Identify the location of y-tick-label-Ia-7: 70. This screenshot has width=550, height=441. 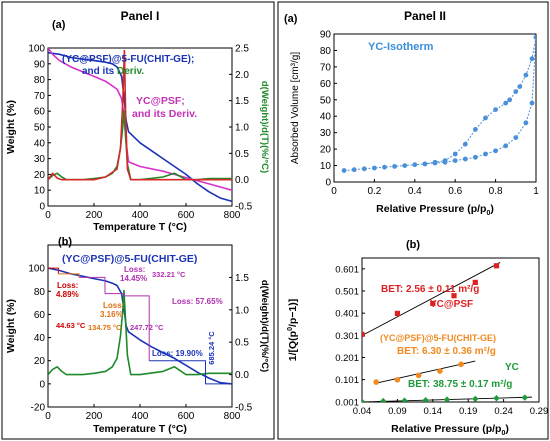
(40, 96).